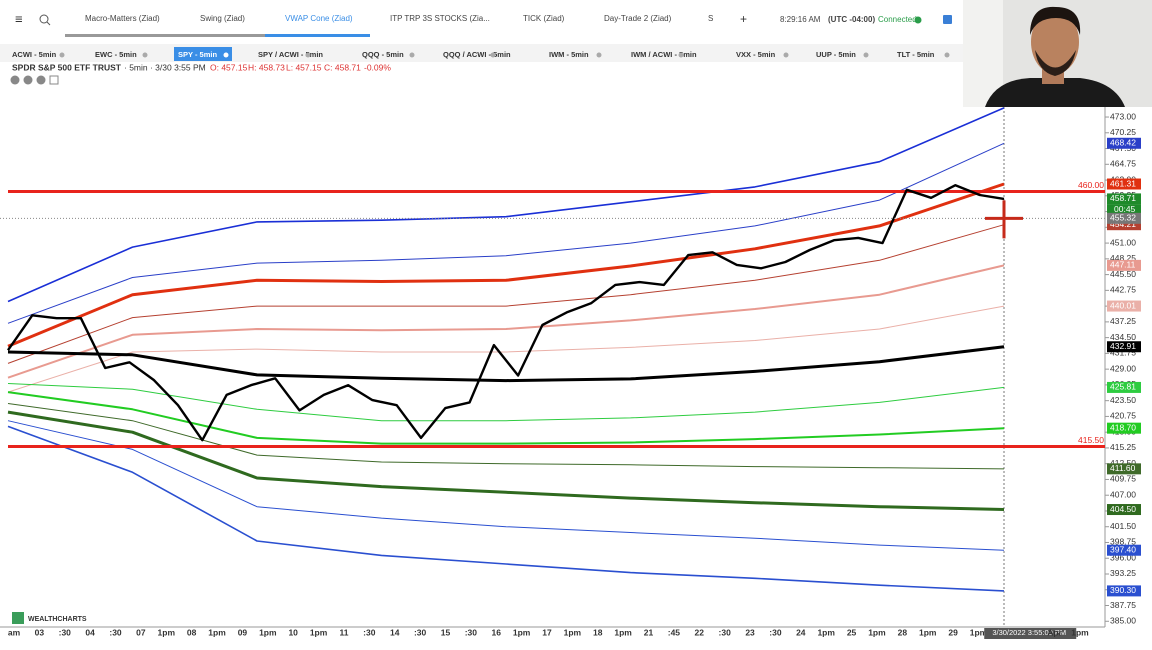 The image size is (1152, 650). I want to click on x-tick-label: 23, so click(750, 632).